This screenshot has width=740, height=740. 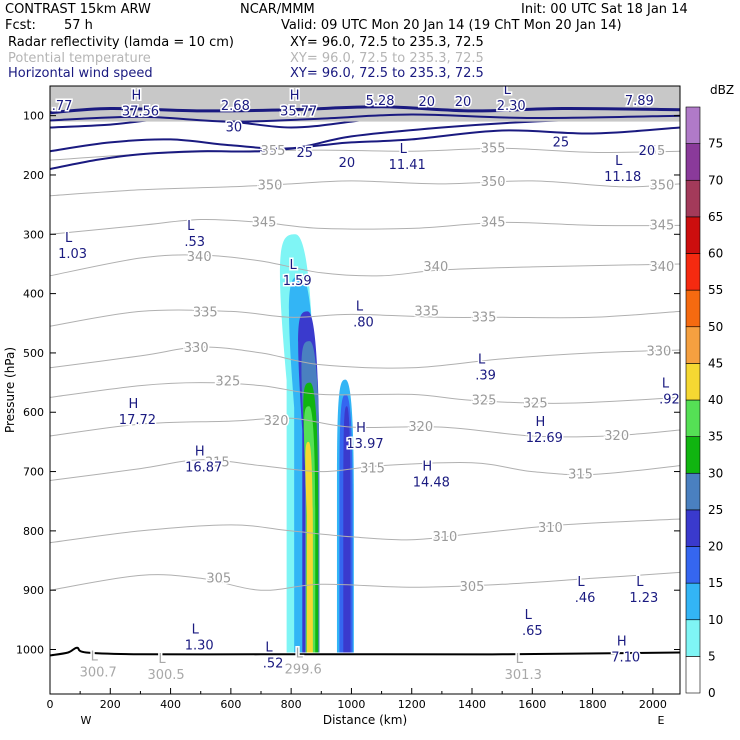 What do you see at coordinates (431, 482) in the screenshot?
I see `extremum-value: 14.48` at bounding box center [431, 482].